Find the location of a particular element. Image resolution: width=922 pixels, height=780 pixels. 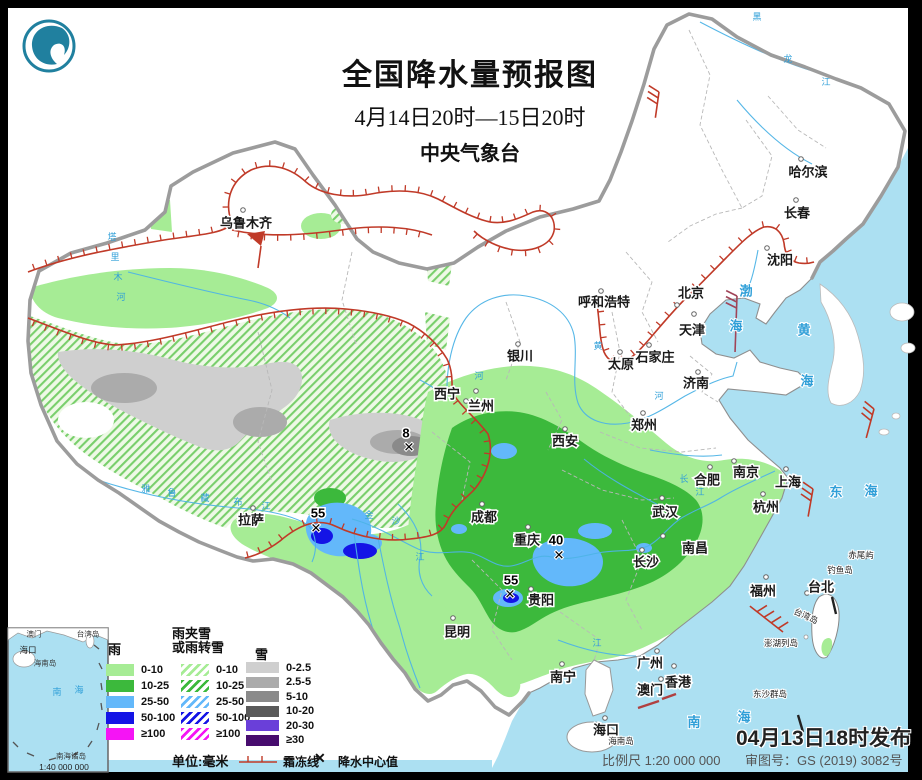

river-label: 河 is located at coordinates (478, 375).